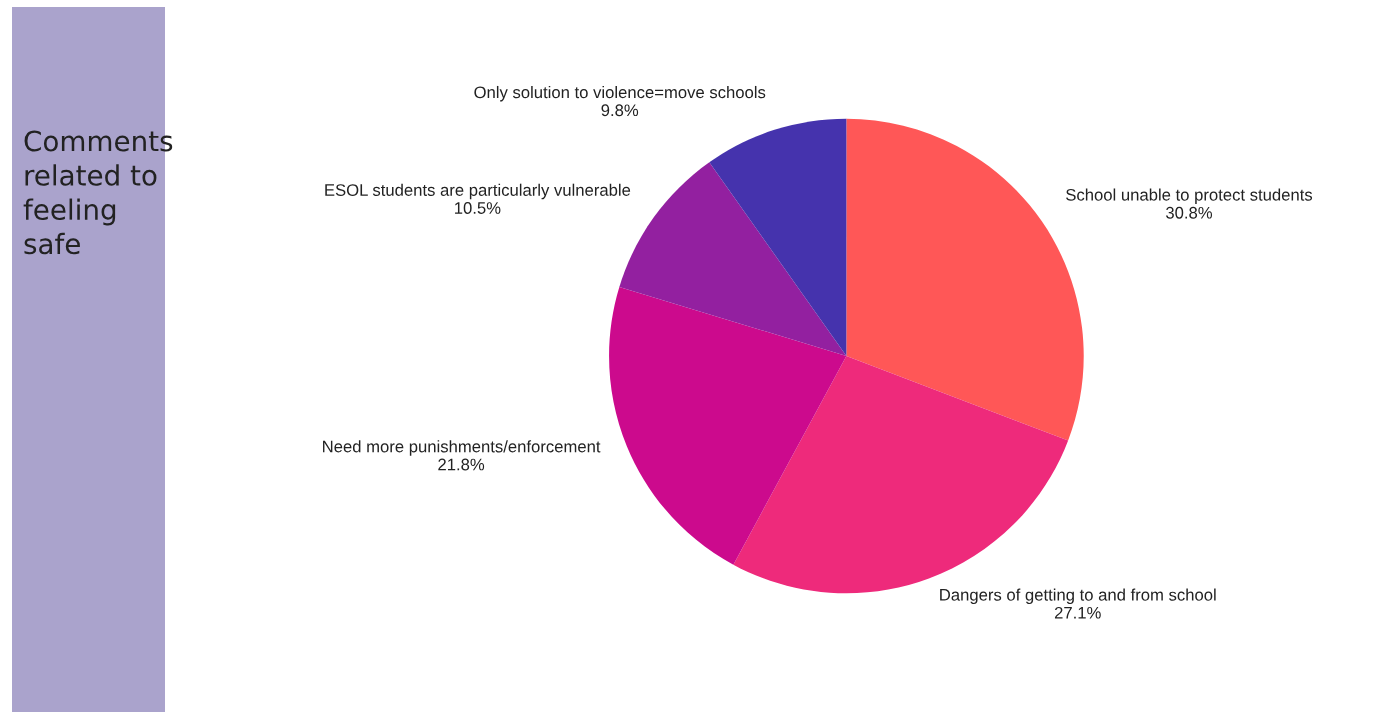 The height and width of the screenshot is (712, 1399). What do you see at coordinates (1078, 596) in the screenshot?
I see `slice-label: Dangers of getting to and from school` at bounding box center [1078, 596].